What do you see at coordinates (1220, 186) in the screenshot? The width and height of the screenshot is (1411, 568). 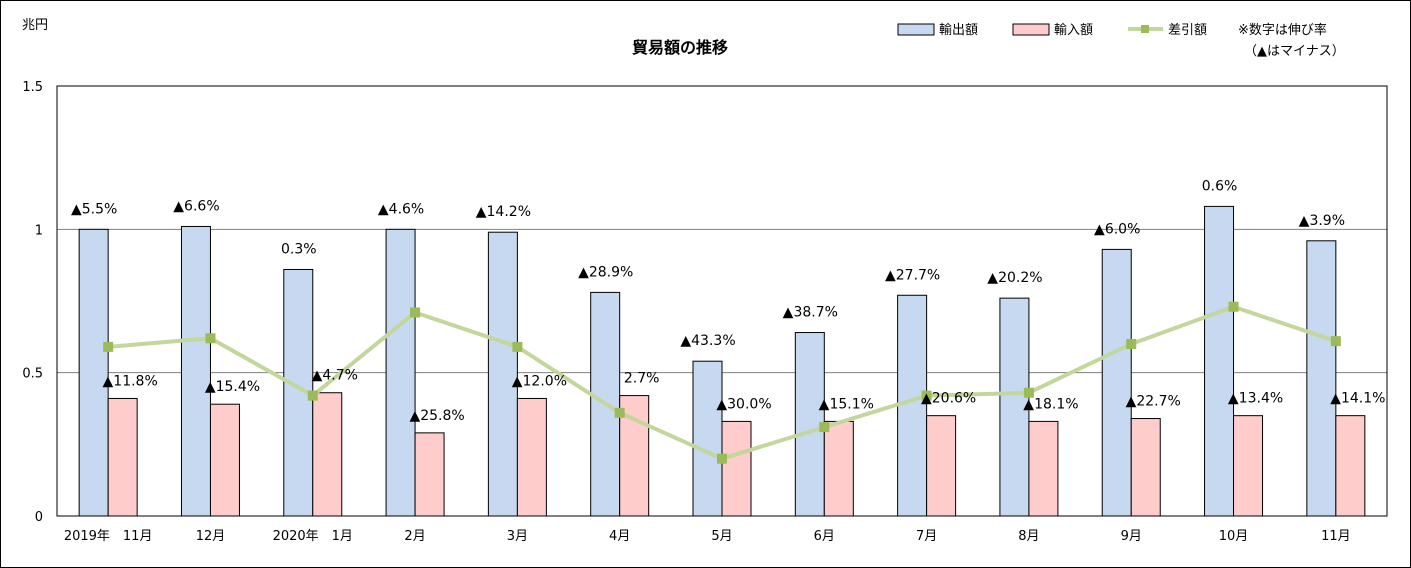 I see `export-growth-label: 0.6%` at bounding box center [1220, 186].